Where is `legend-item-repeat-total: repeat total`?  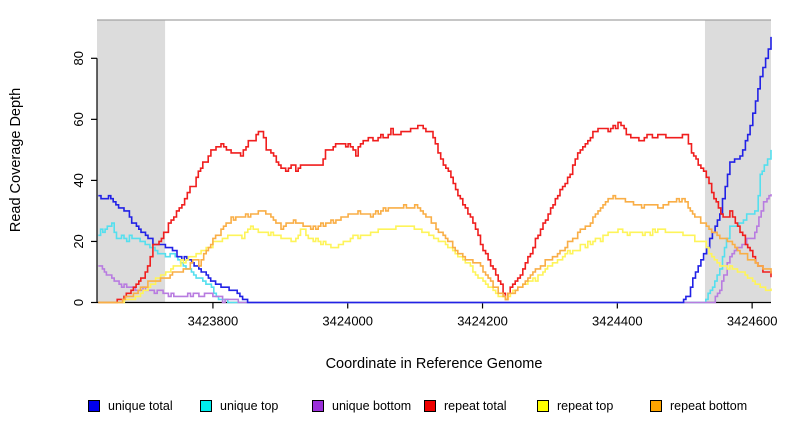
legend-item-repeat-total: repeat total is located at coordinates (465, 406).